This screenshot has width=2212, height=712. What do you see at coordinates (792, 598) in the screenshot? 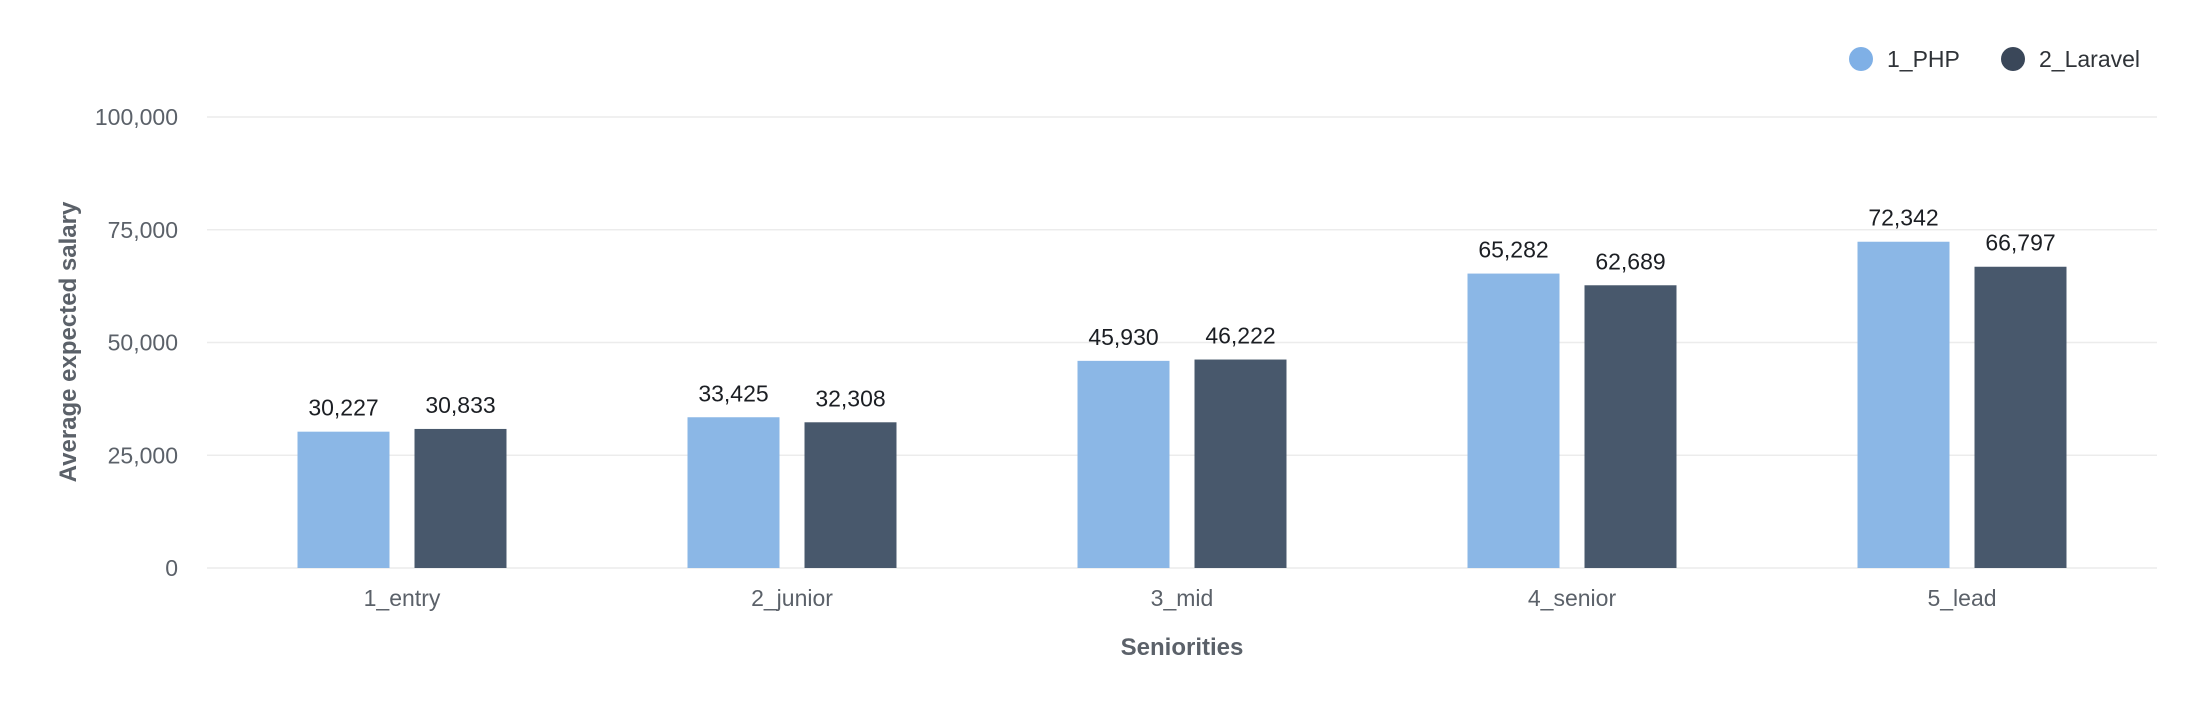
I see `x-tick-label: 2_junior` at bounding box center [792, 598].